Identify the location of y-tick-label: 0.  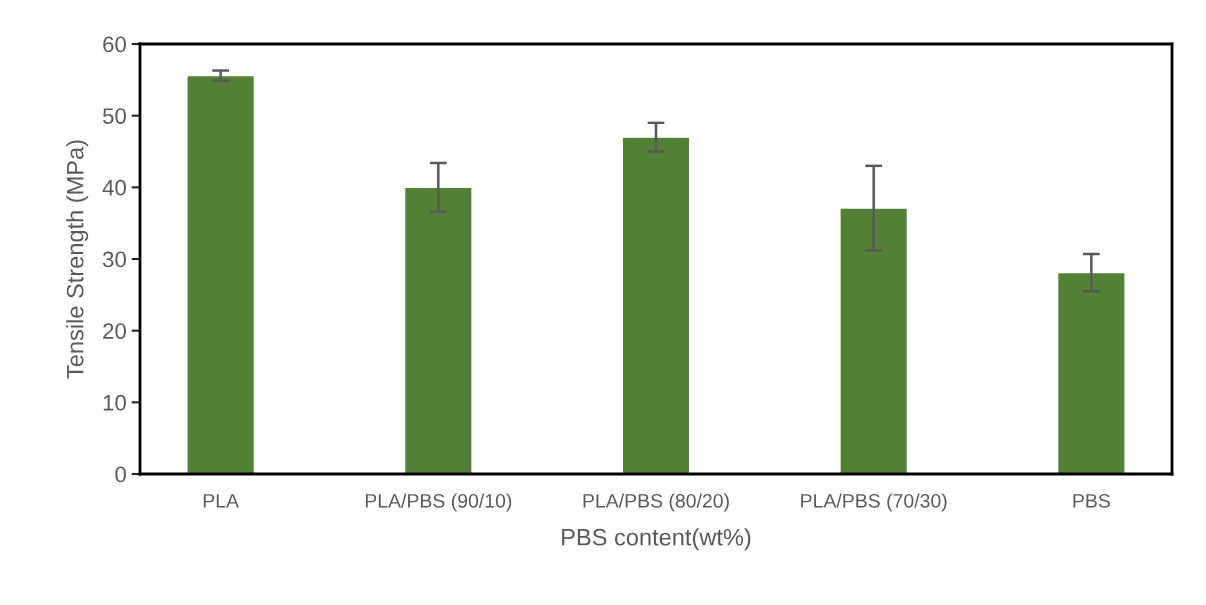
(120, 474).